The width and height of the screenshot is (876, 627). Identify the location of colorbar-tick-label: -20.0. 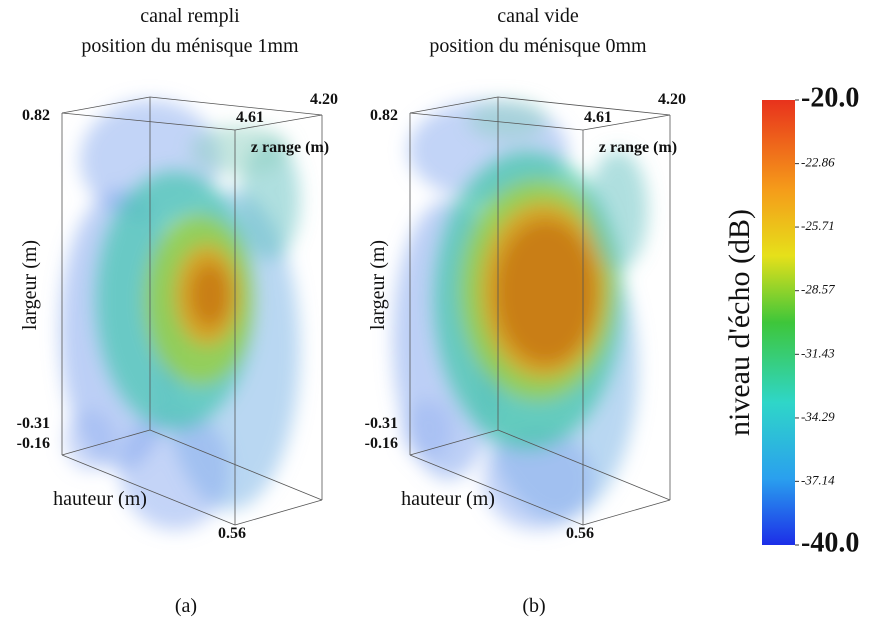
(830, 97).